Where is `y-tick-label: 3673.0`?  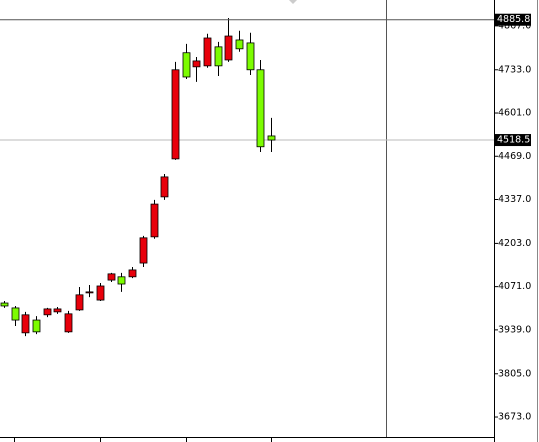
y-tick-label: 3673.0 is located at coordinates (514, 417).